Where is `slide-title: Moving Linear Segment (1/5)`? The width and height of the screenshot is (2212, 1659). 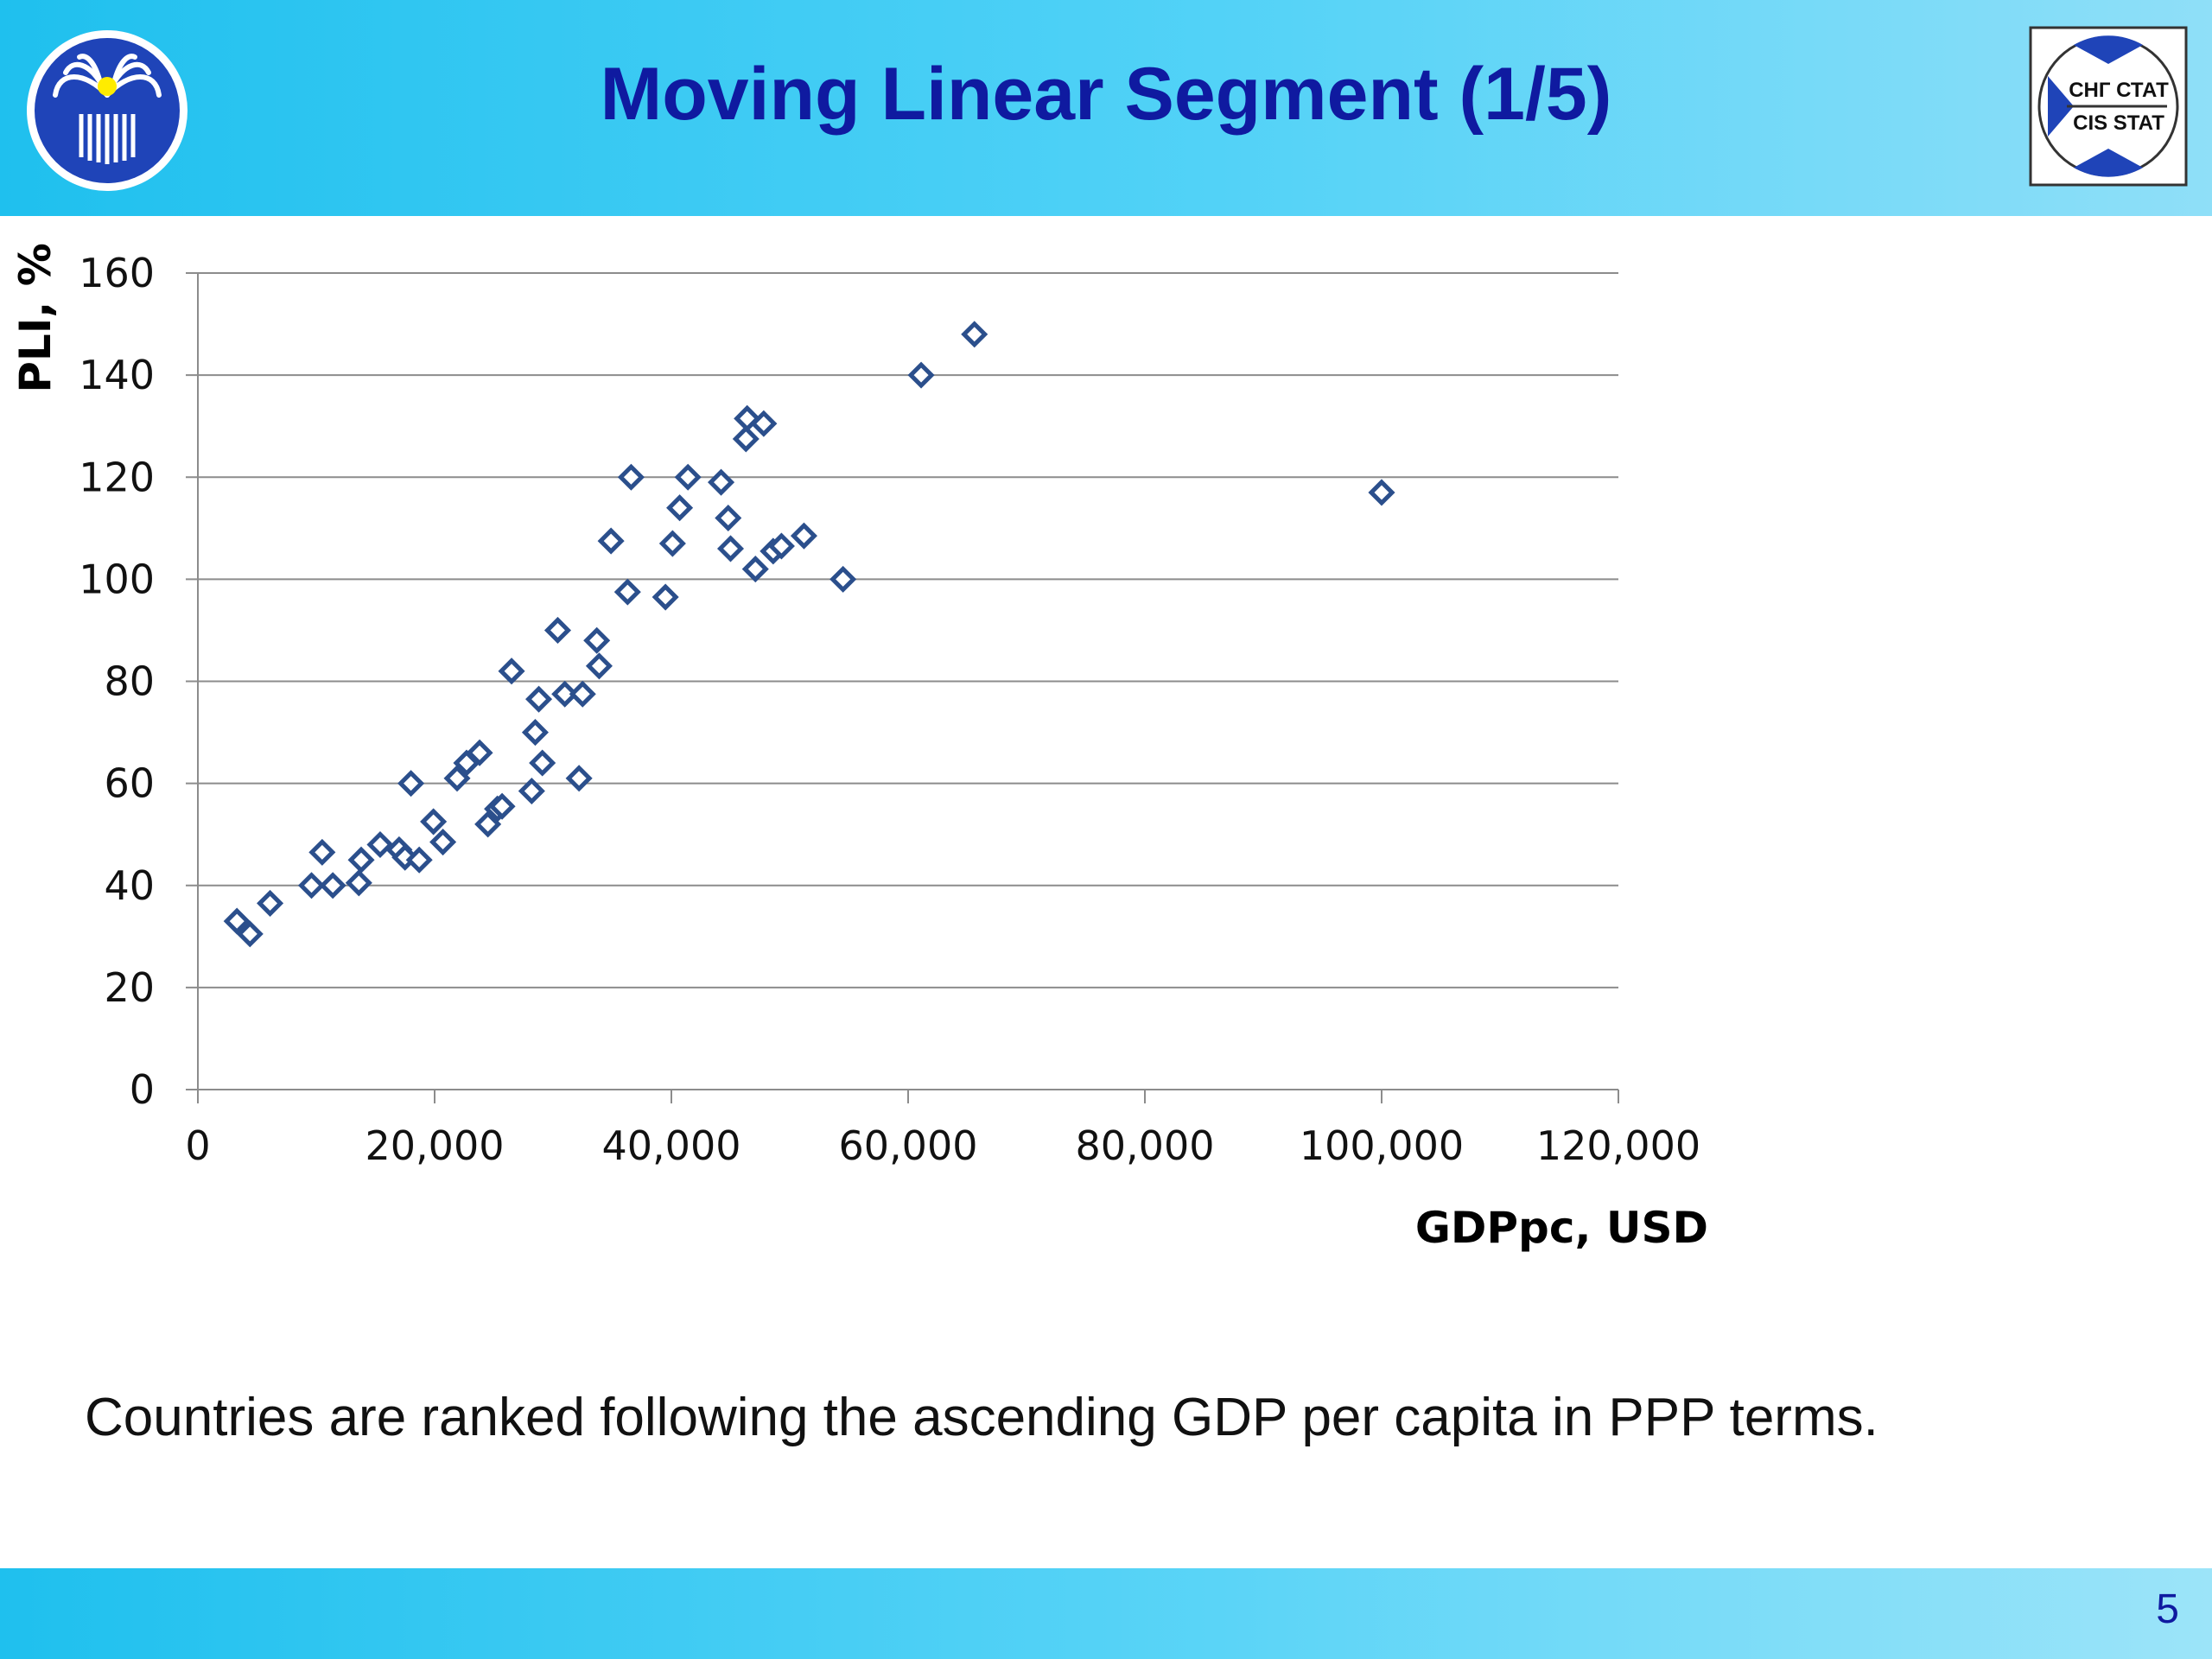
slide-title: Moving Linear Segment (1/5) is located at coordinates (1106, 94).